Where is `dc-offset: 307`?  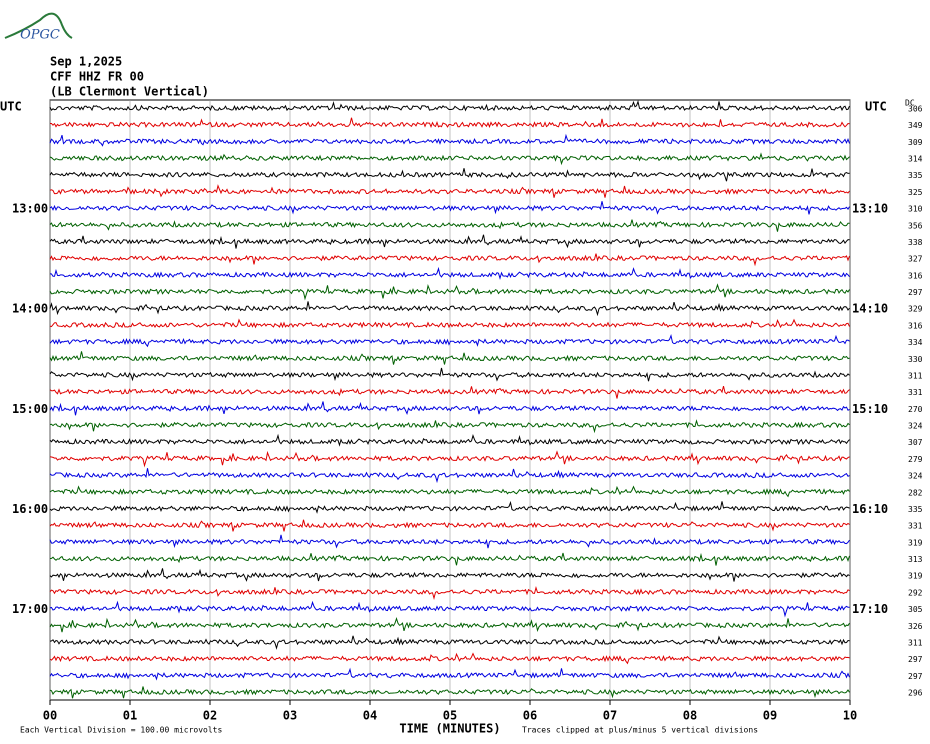 dc-offset: 307 is located at coordinates (915, 442).